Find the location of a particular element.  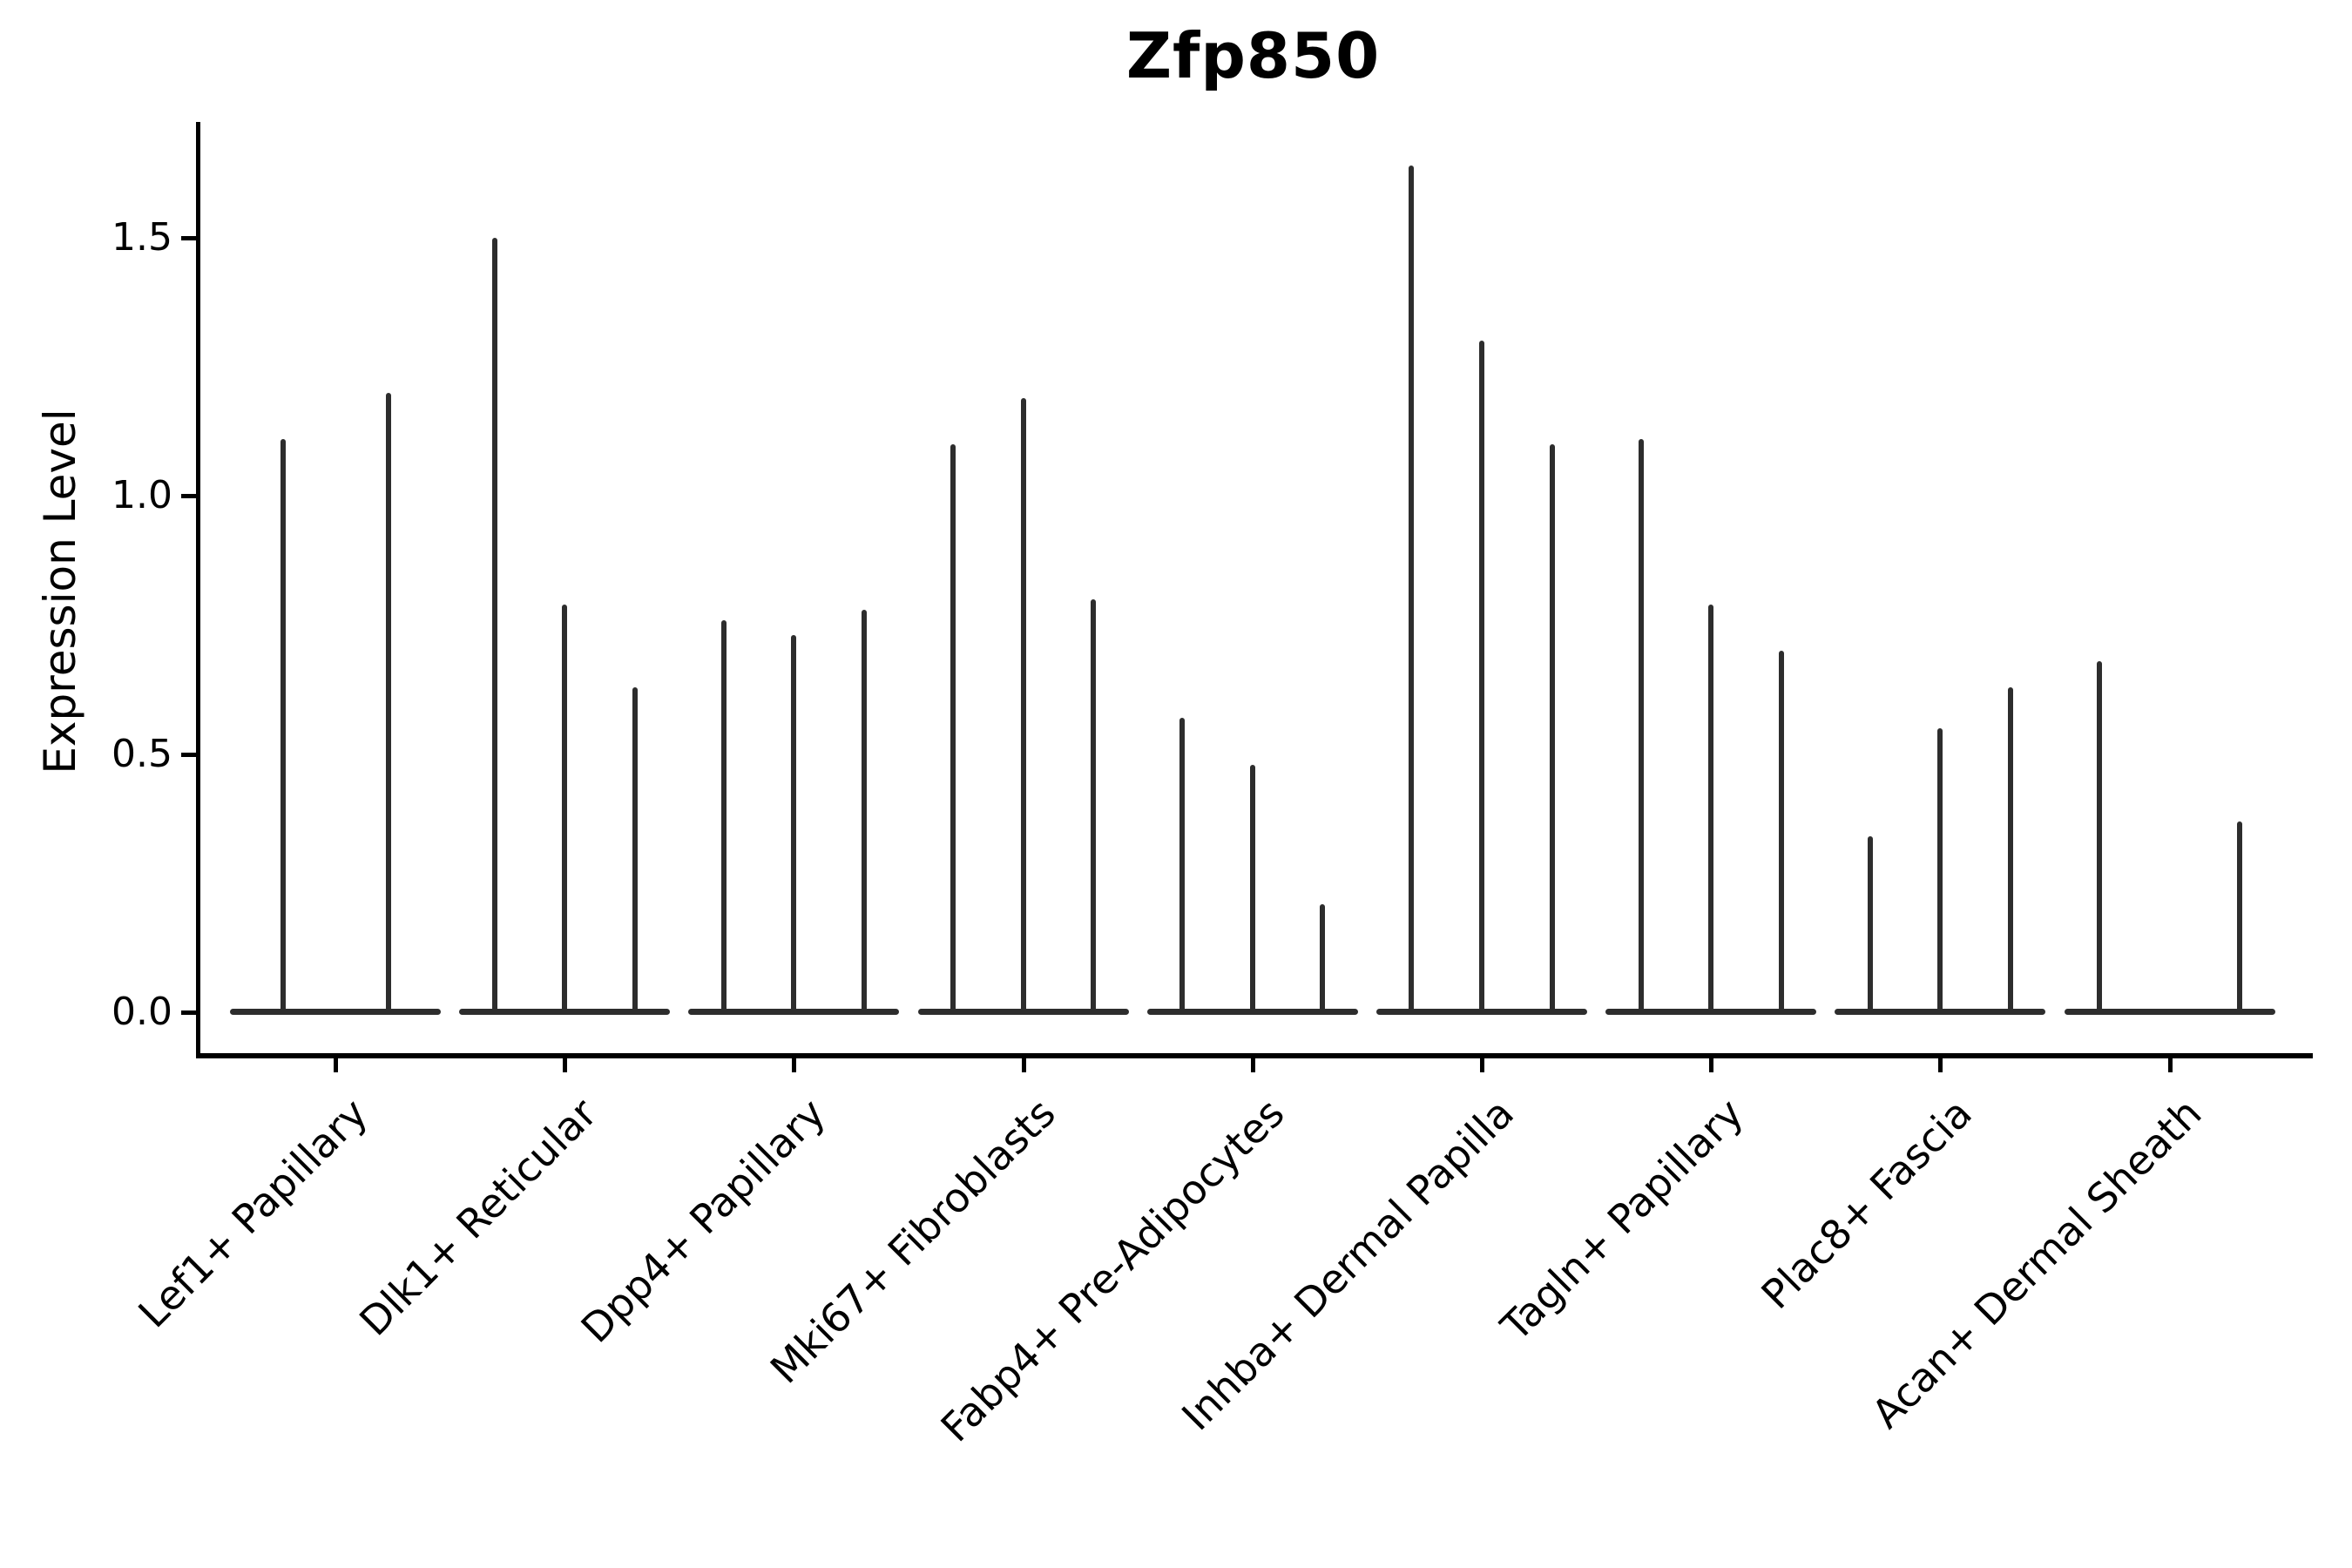

x-tick-label: Lef1+ Papillary is located at coordinates (252, 1213).